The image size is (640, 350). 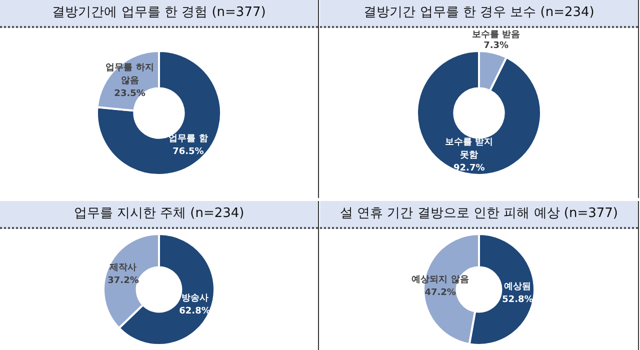 What do you see at coordinates (159, 14) in the screenshot?
I see `chart-title: 결방기간에 업무를 한 경험 (n=377)` at bounding box center [159, 14].